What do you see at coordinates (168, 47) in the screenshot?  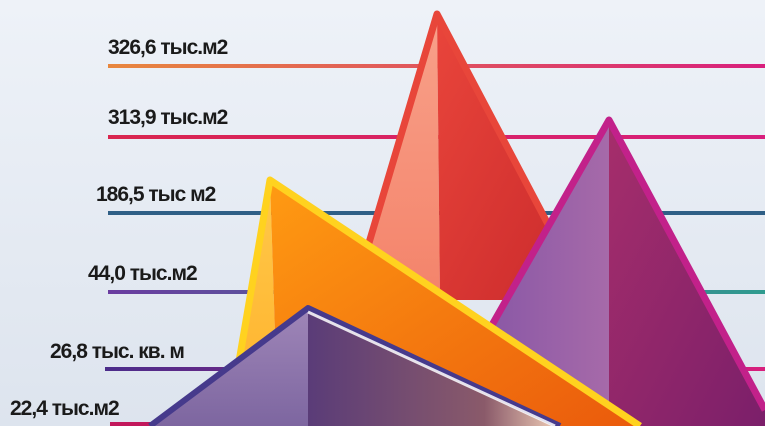 I see `label-326-6: 326,6 тыс.м2` at bounding box center [168, 47].